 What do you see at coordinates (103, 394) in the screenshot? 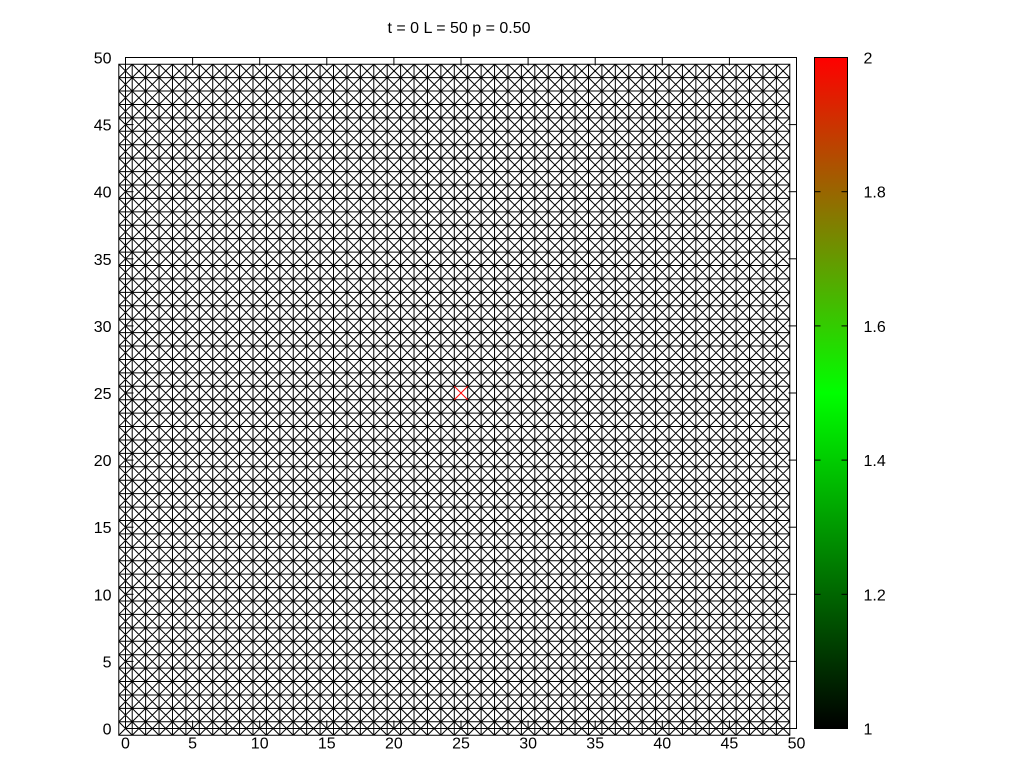
I see `y-tick-label: 25` at bounding box center [103, 394].